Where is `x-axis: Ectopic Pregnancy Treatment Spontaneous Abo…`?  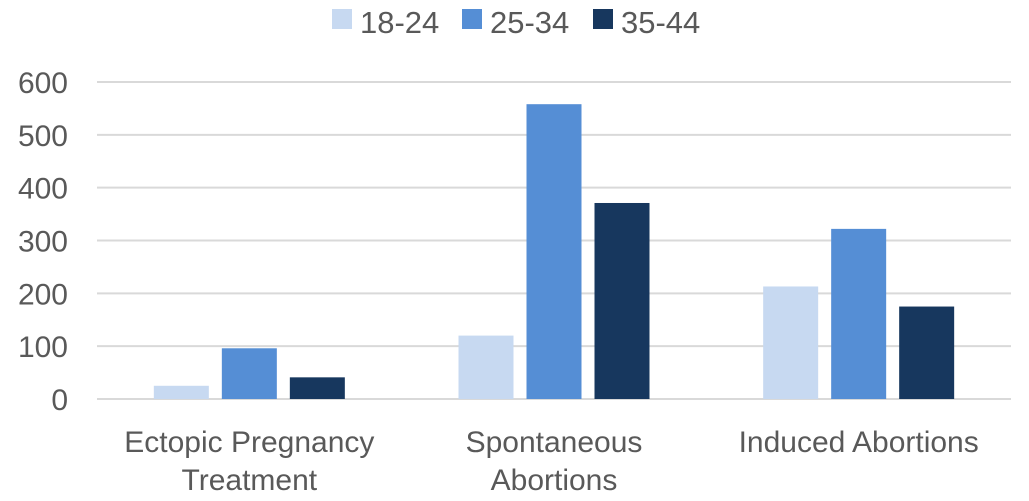
x-axis: Ectopic Pregnancy Treatment Spontaneous Abo… is located at coordinates (551, 461).